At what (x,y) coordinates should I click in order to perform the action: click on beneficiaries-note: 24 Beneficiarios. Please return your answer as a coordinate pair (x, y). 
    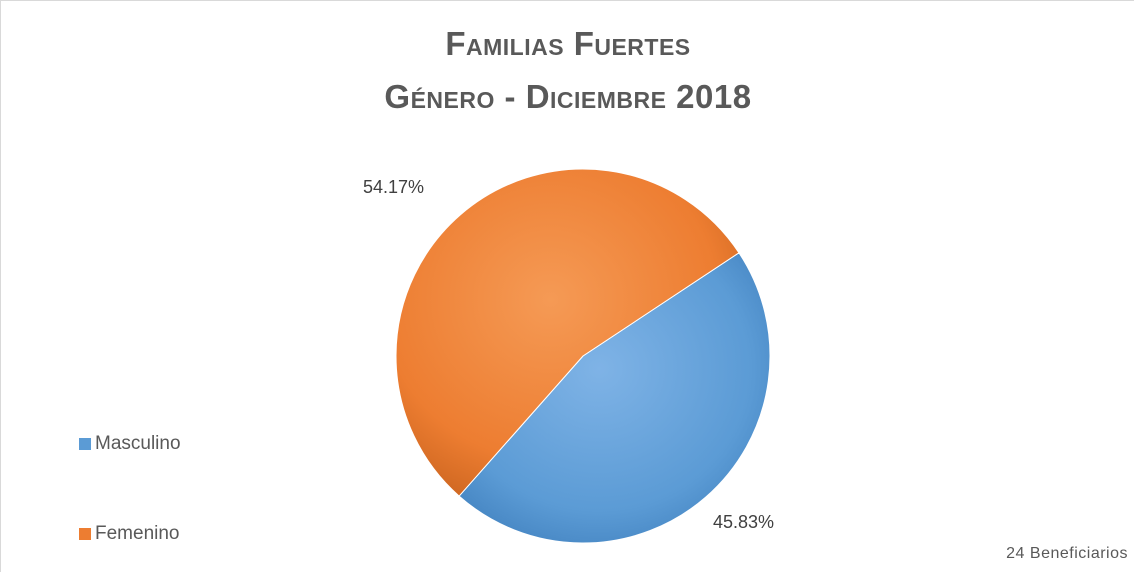
    Looking at the image, I should click on (1067, 553).